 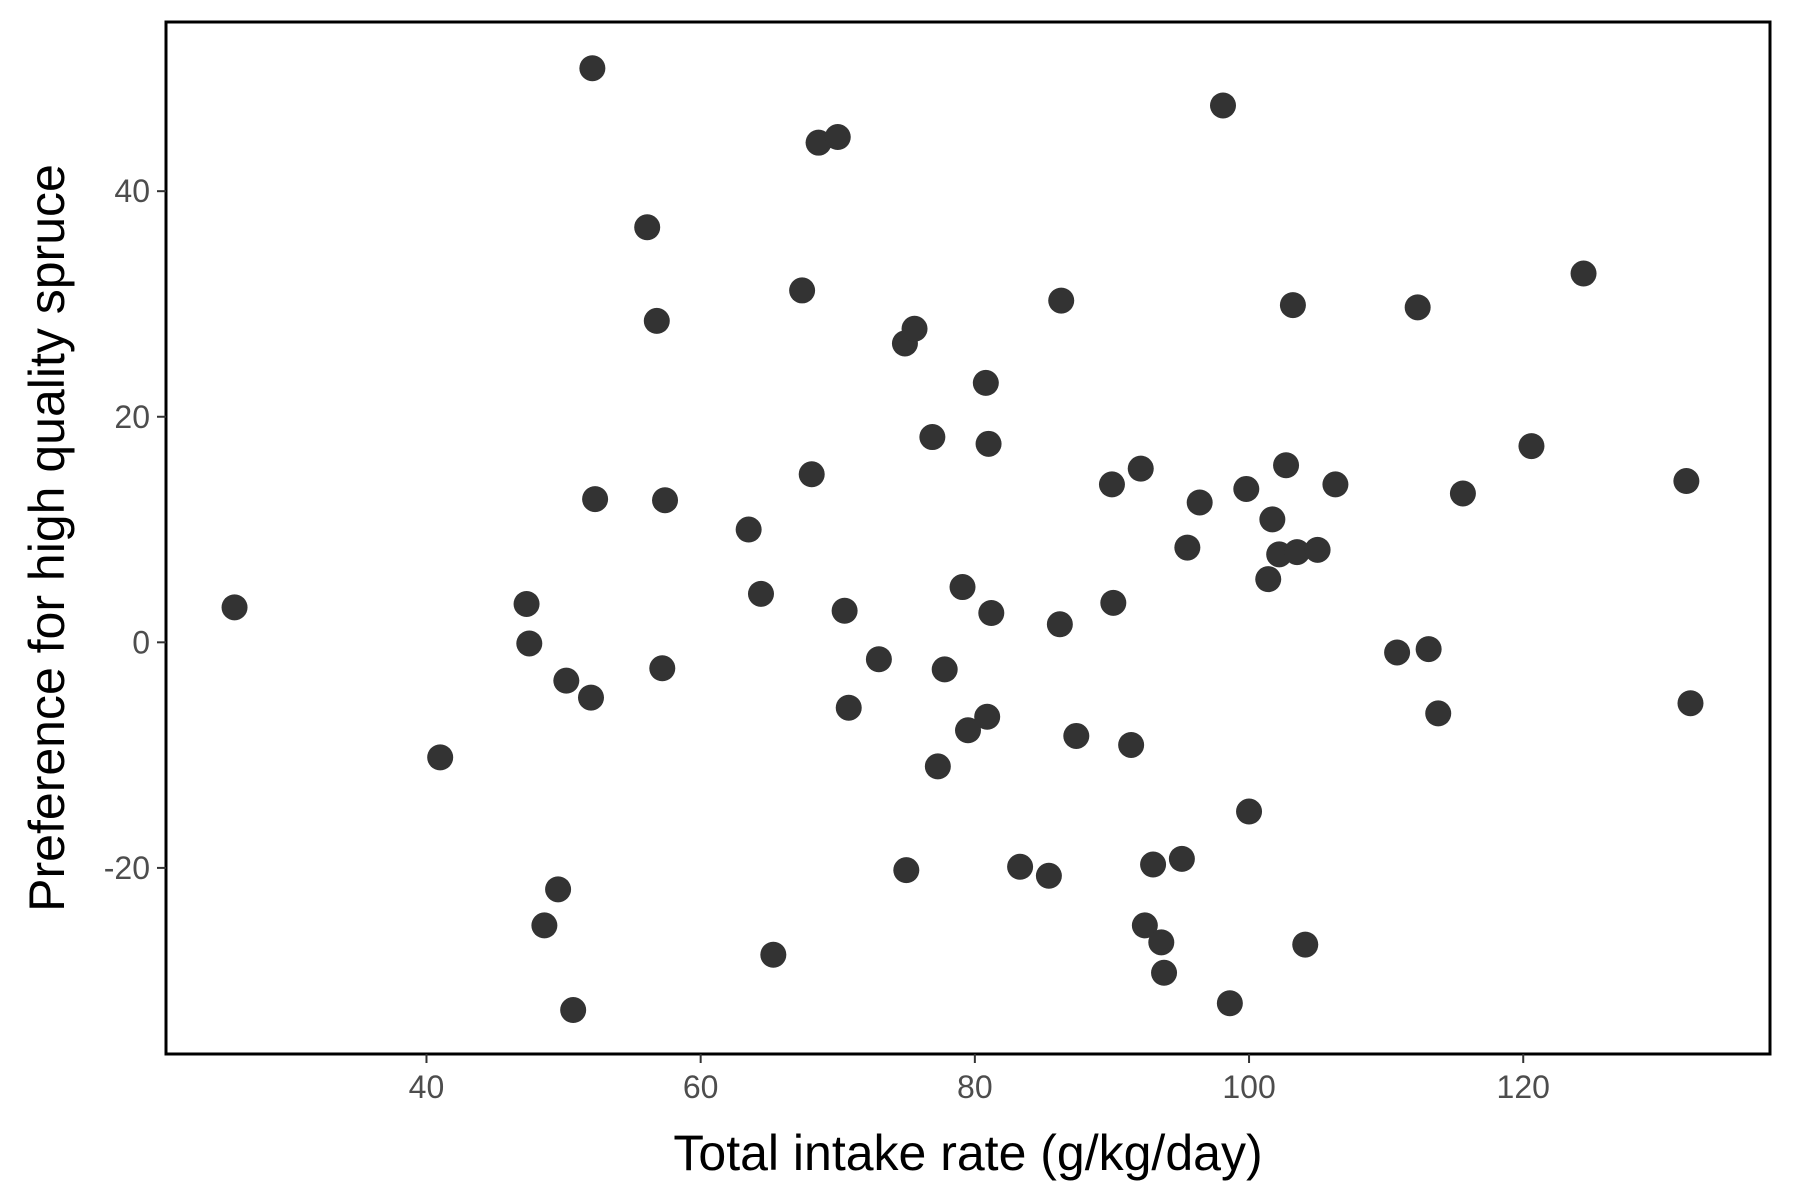 What do you see at coordinates (141, 642) in the screenshot?
I see `y-tick-label: 0` at bounding box center [141, 642].